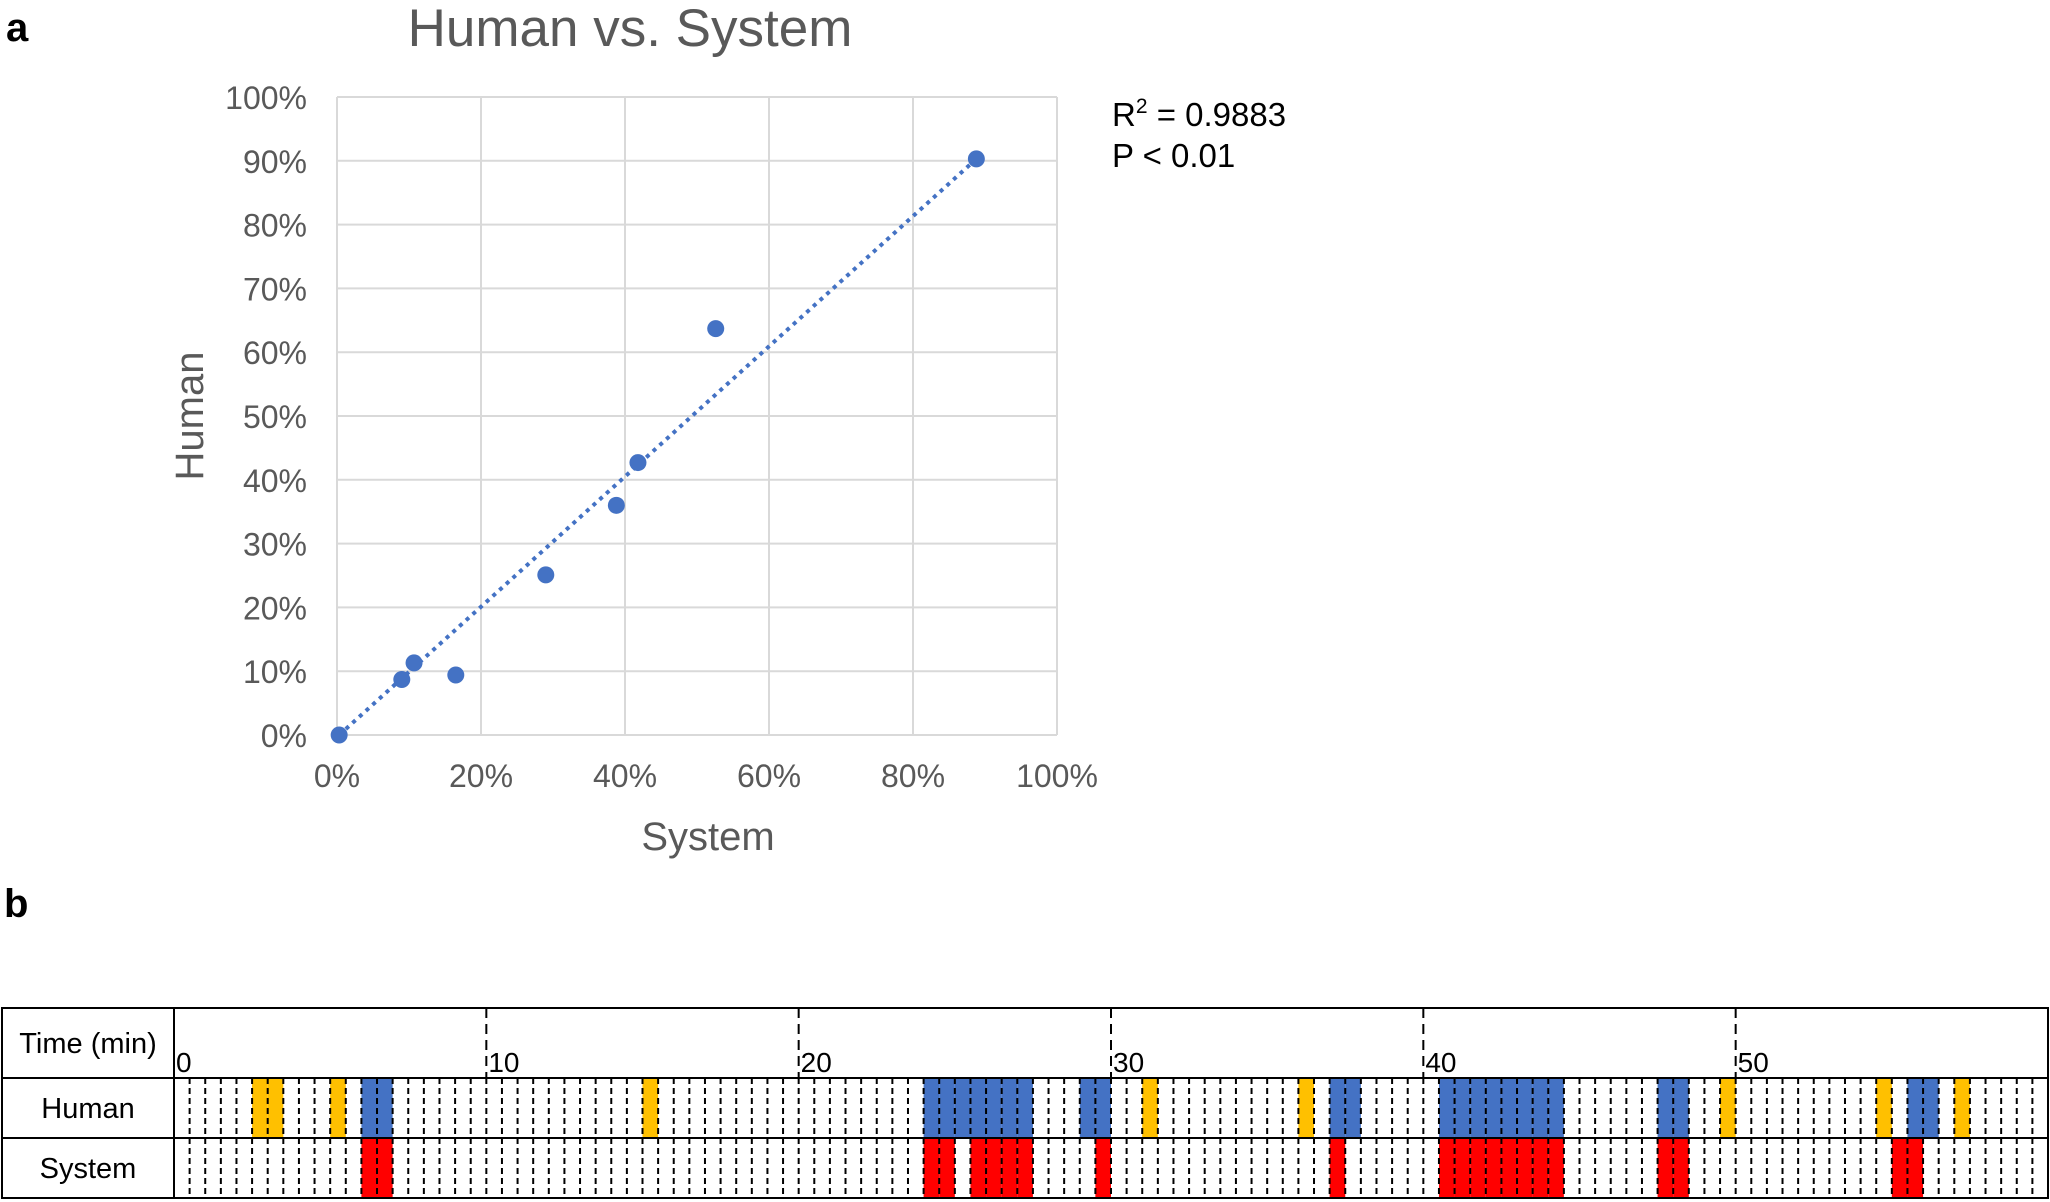 The height and width of the screenshot is (1202, 2050). Describe the element at coordinates (625, 776) in the screenshot. I see `x-tick-label: 40%` at that location.